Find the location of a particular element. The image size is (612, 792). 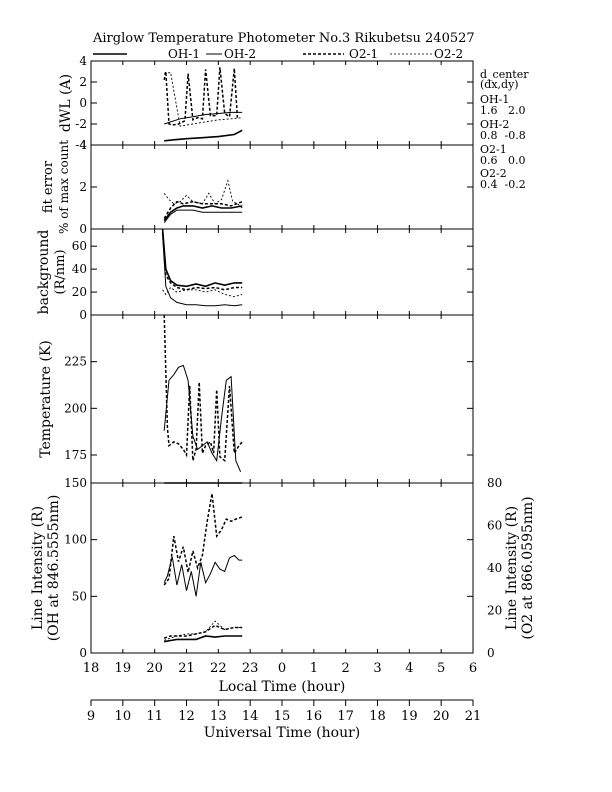

local-time-tick-label: 22 is located at coordinates (218, 668).